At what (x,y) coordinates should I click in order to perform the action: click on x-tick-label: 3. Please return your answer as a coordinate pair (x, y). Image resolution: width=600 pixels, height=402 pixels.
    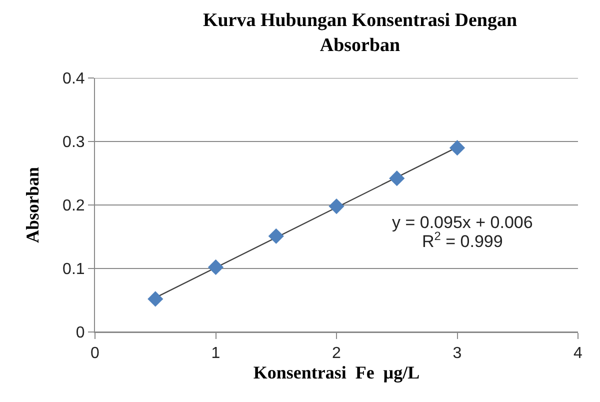
    Looking at the image, I should click on (457, 353).